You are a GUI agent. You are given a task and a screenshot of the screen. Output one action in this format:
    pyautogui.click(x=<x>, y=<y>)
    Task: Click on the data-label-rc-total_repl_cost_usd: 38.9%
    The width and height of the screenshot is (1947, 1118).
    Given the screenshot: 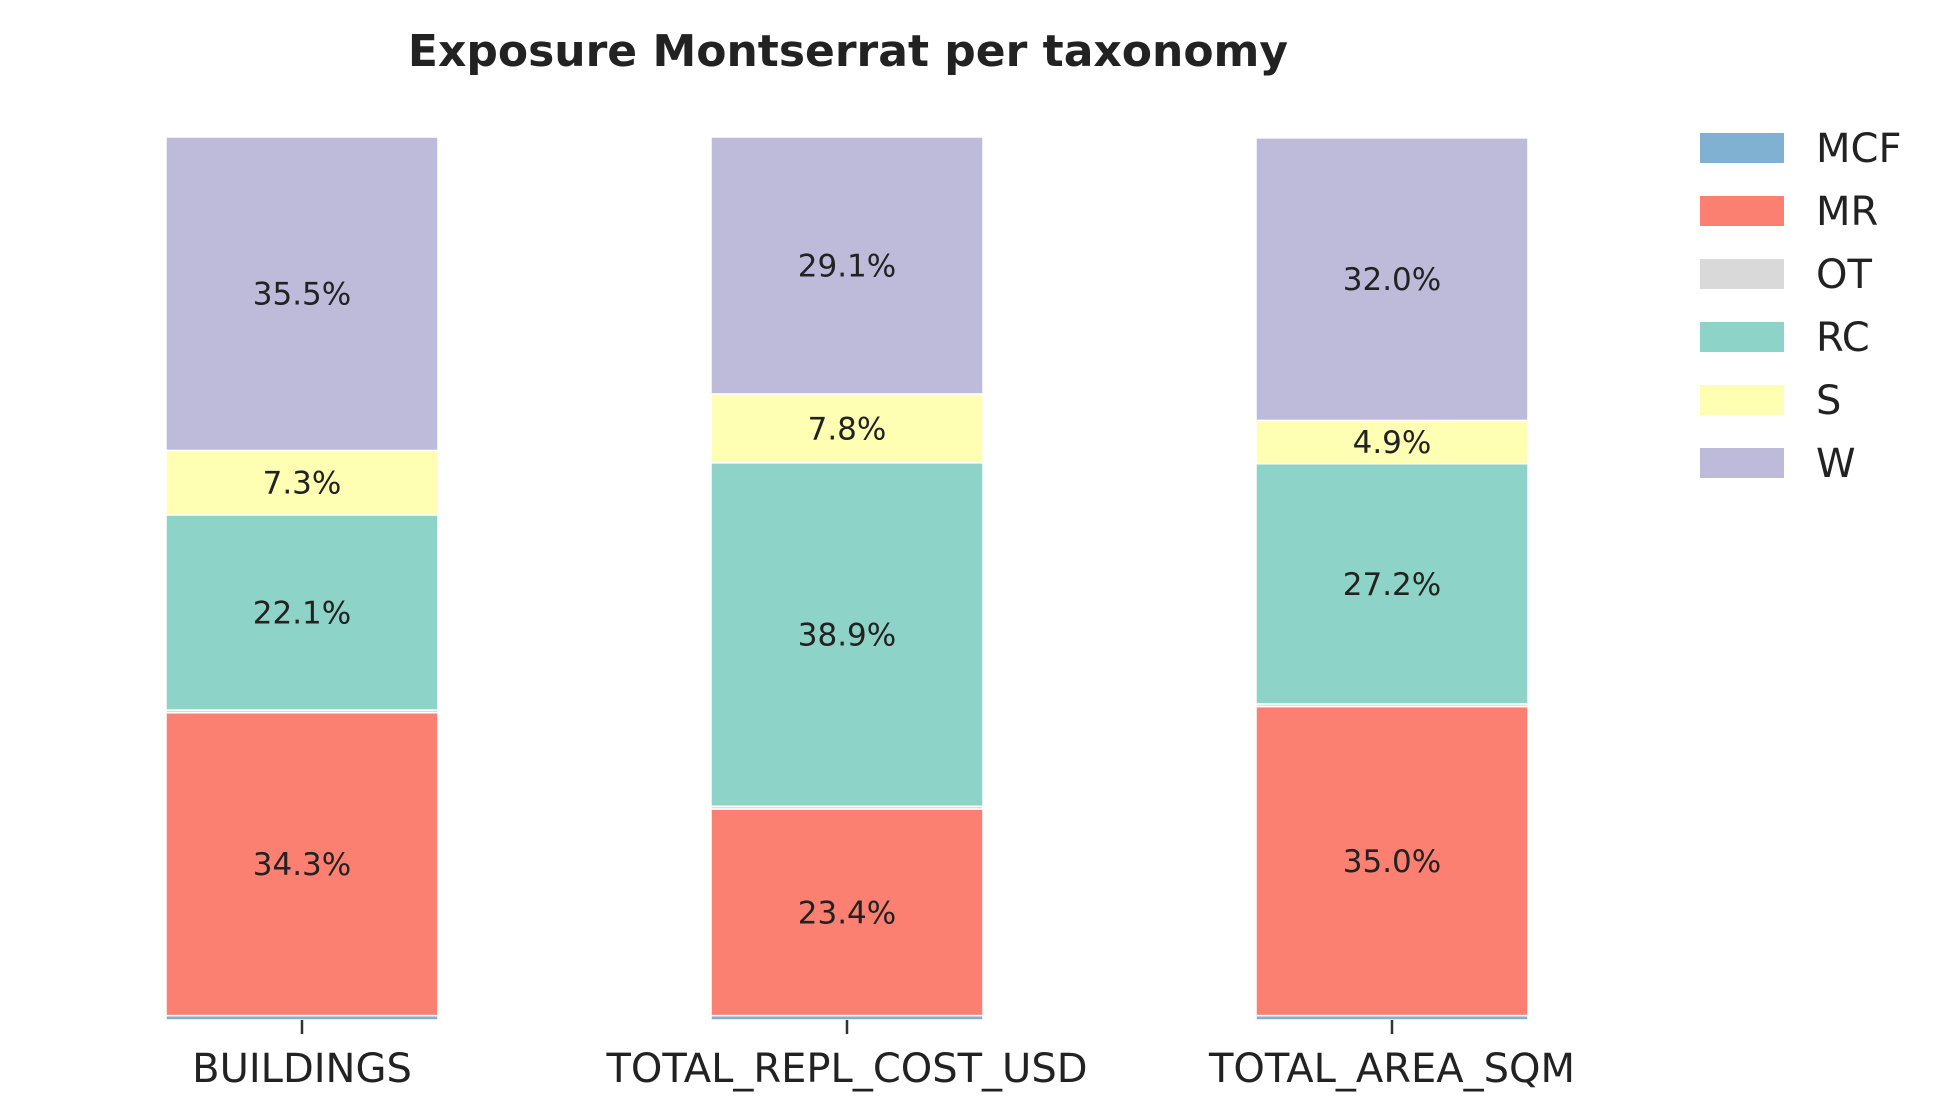 What is the action you would take?
    pyautogui.click(x=847, y=636)
    